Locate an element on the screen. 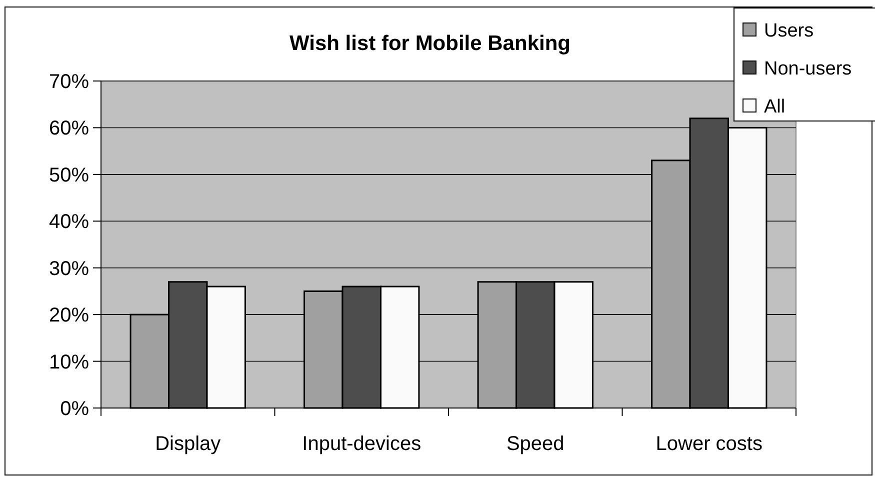 Image resolution: width=875 pixels, height=477 pixels. x-tick-label: Input-devices is located at coordinates (362, 444).